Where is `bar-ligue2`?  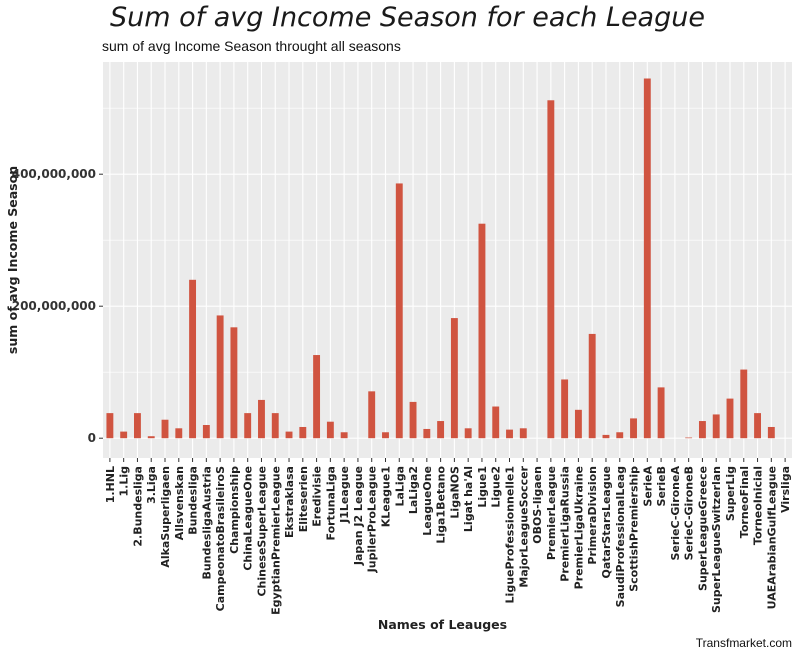 bar-ligue2 is located at coordinates (496, 422).